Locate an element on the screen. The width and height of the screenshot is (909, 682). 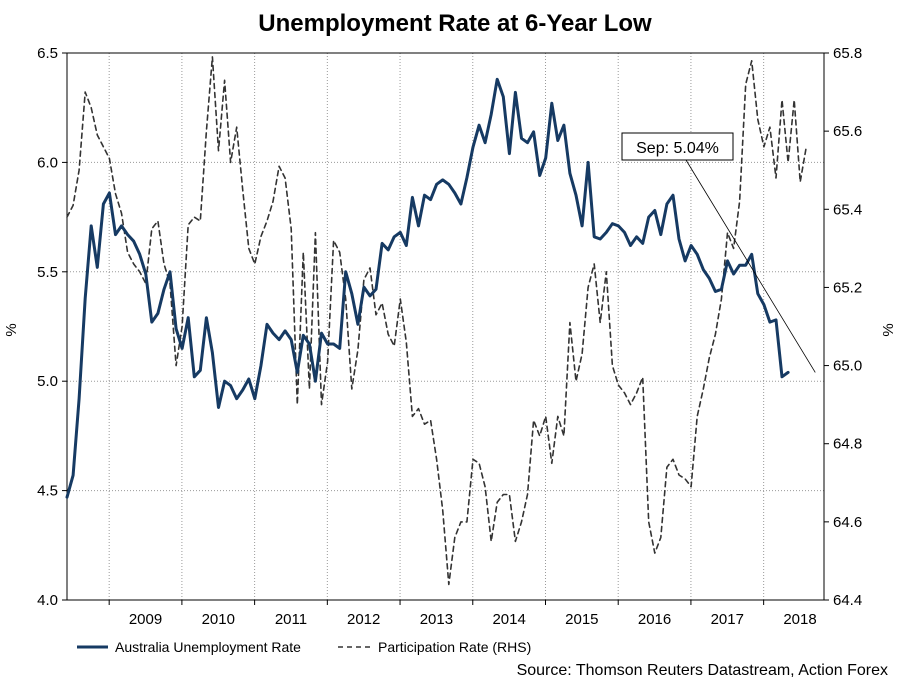
y-tick-label-left: 5.0 is located at coordinates (47, 381).